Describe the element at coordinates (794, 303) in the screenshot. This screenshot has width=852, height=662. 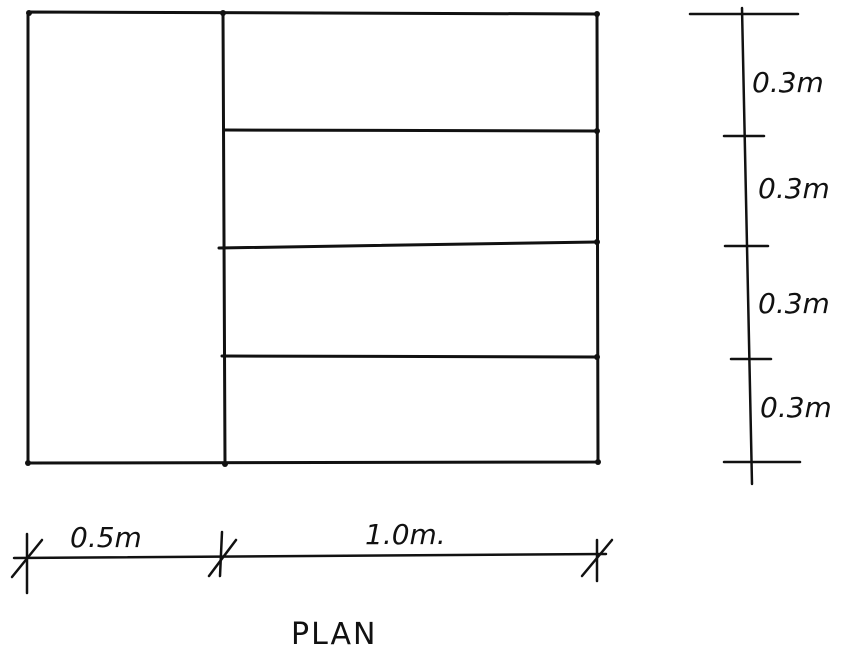
I see `dim-label-third: 0.3m` at that location.